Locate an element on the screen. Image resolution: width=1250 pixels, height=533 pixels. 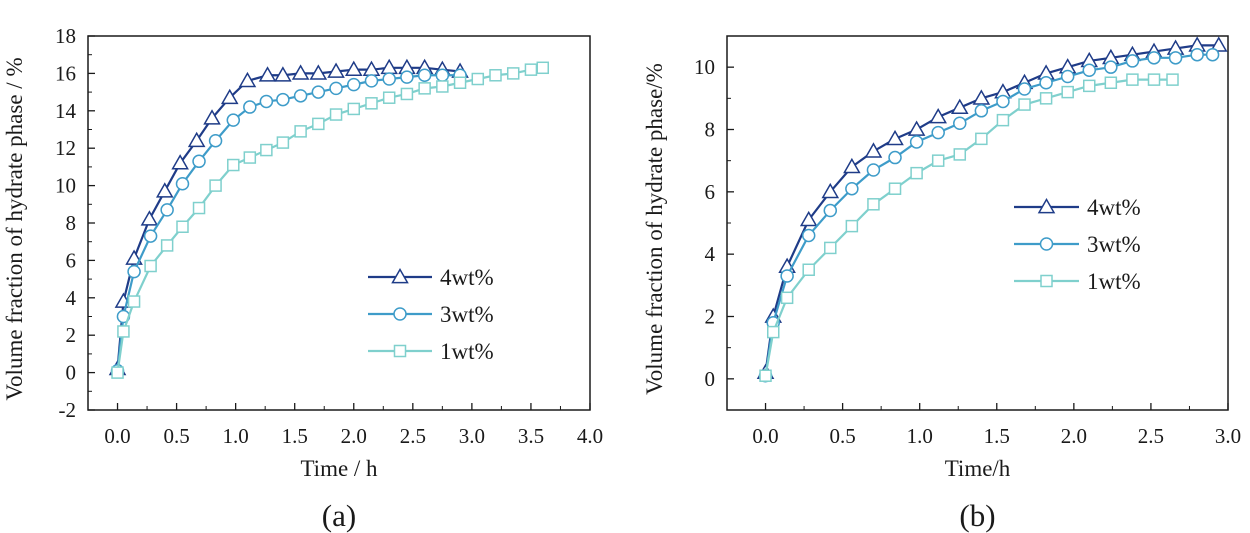
y-tick-label: 10 is located at coordinates (704, 67).